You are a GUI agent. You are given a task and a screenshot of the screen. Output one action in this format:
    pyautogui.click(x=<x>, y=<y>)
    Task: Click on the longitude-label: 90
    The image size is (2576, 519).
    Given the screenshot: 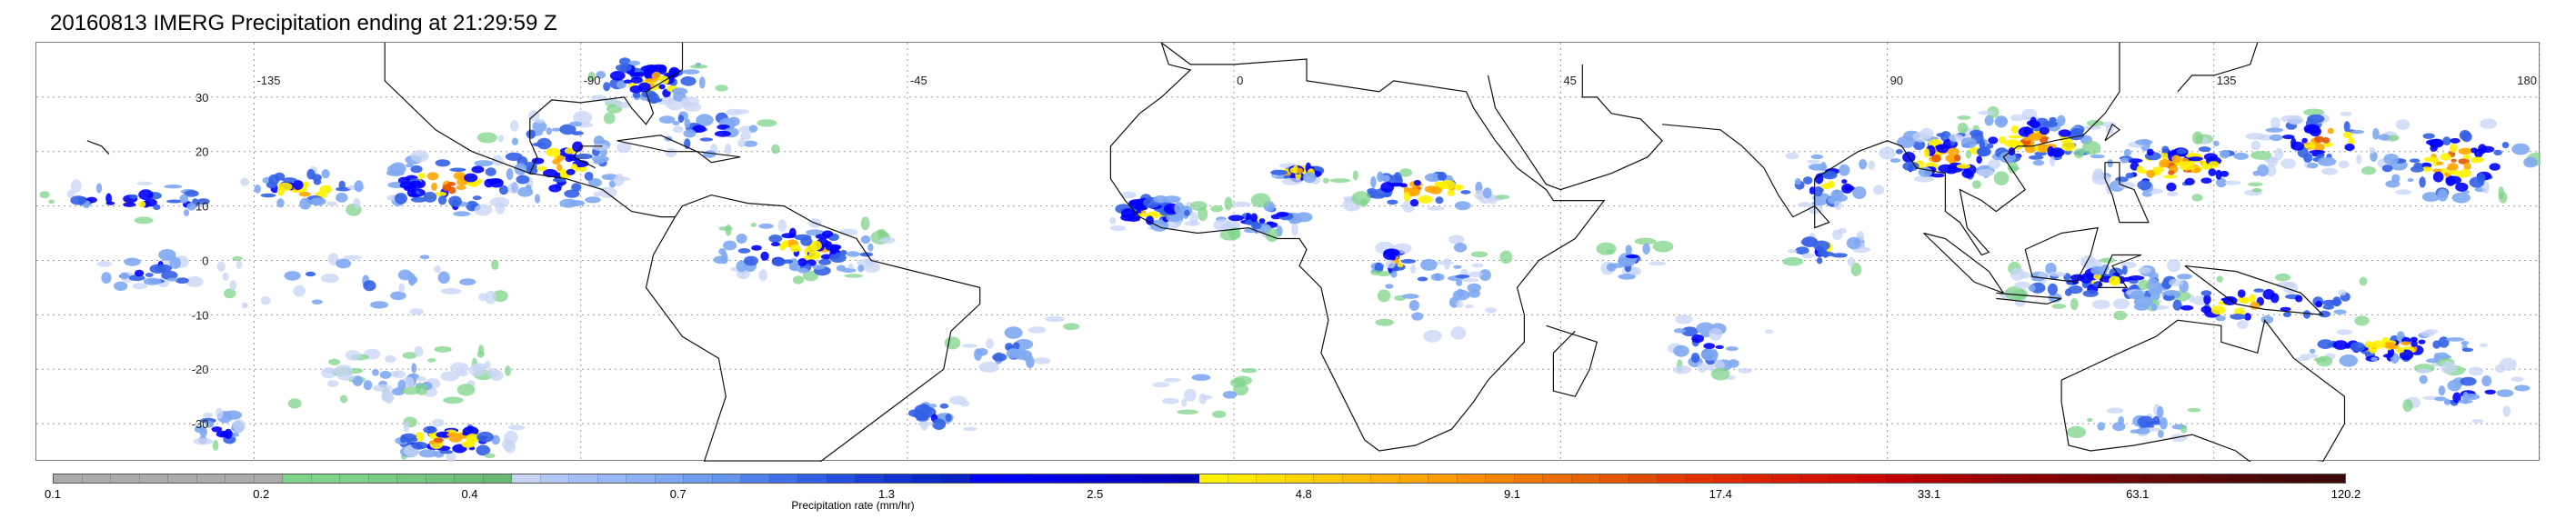 What is the action you would take?
    pyautogui.click(x=1897, y=80)
    